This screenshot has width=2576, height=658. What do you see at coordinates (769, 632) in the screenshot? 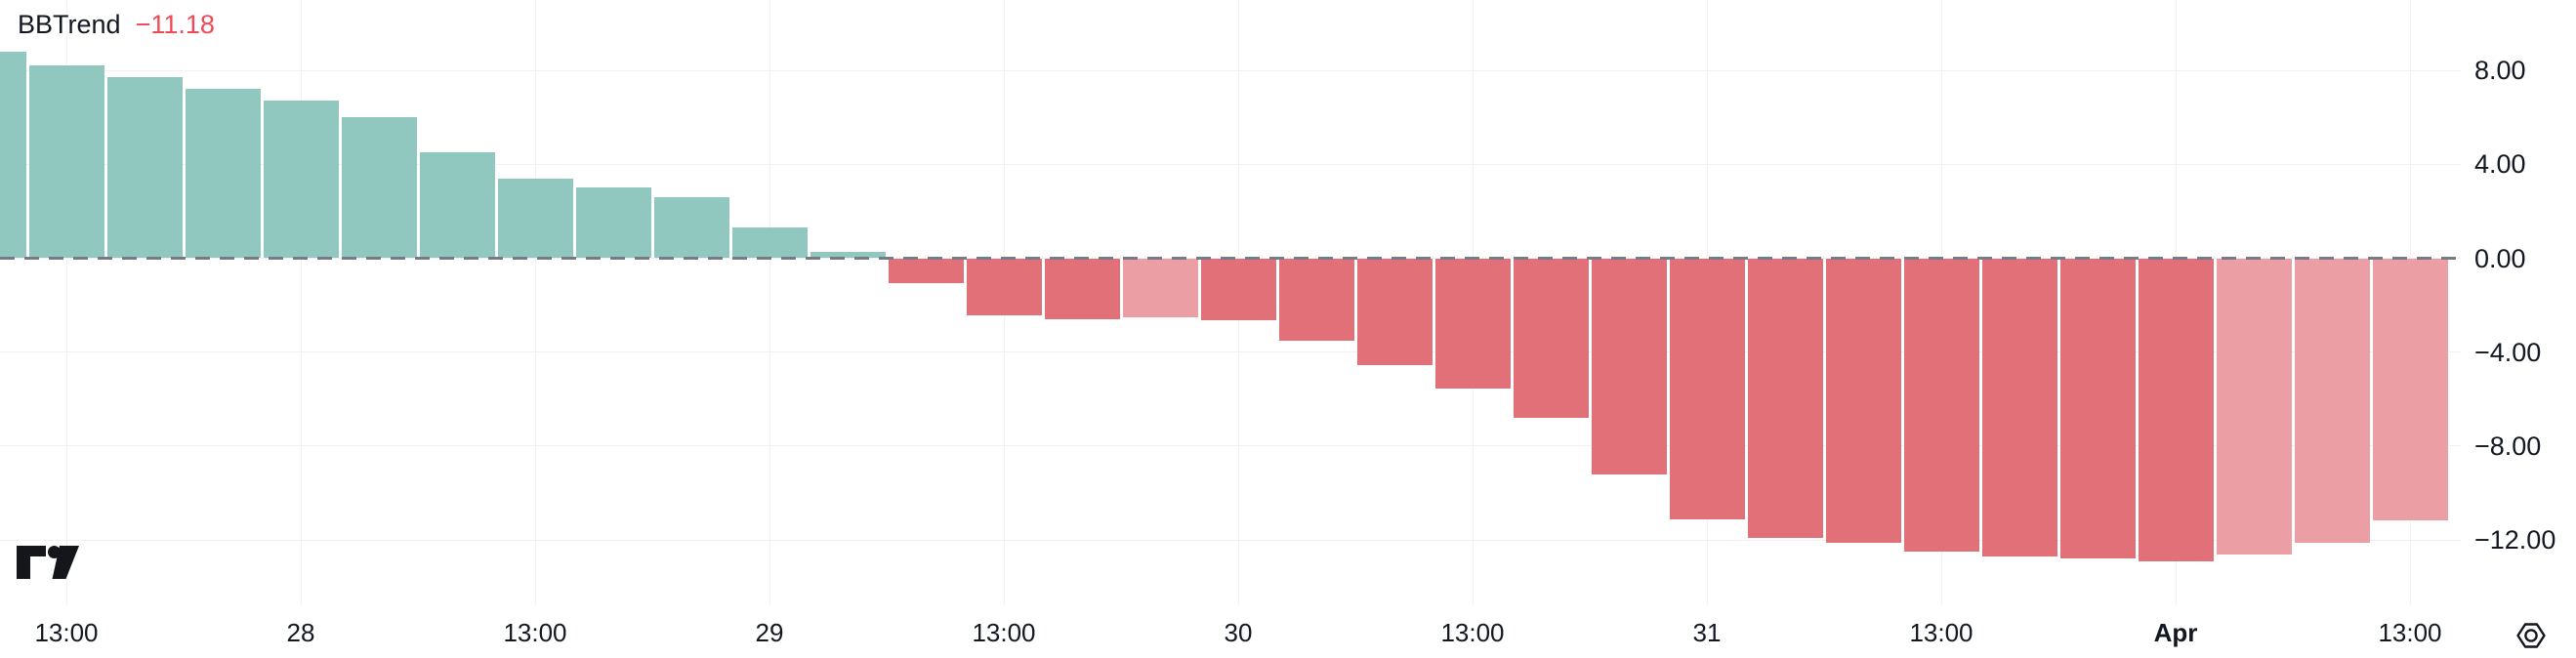
I see `x-axis-label: 29` at bounding box center [769, 632].